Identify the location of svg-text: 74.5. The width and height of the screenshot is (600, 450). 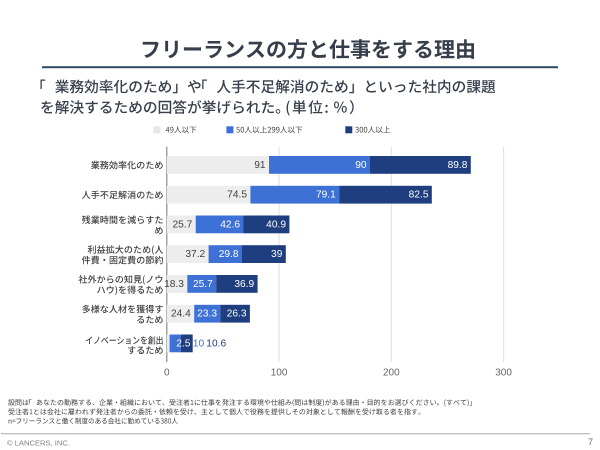
(237, 195).